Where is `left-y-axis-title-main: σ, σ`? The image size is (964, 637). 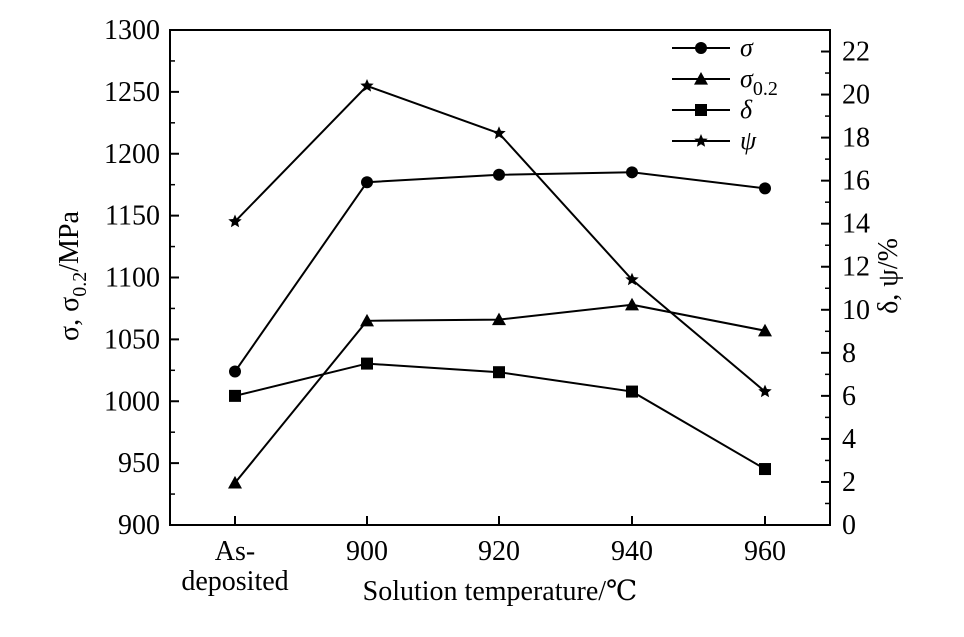
left-y-axis-title-main: σ, σ is located at coordinates (69, 319).